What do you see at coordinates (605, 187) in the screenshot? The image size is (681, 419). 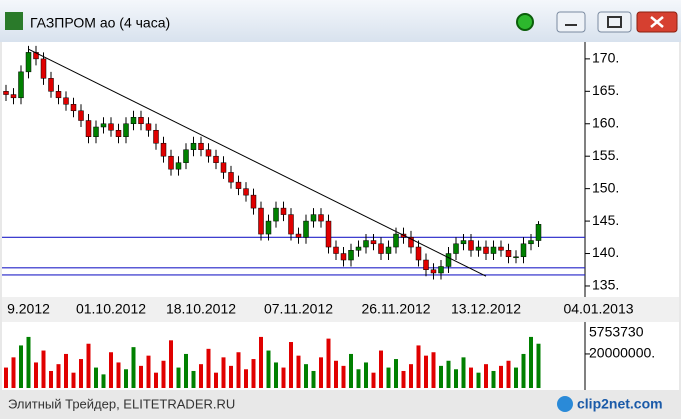 I see `y-tick-label: 150.` at bounding box center [605, 187].